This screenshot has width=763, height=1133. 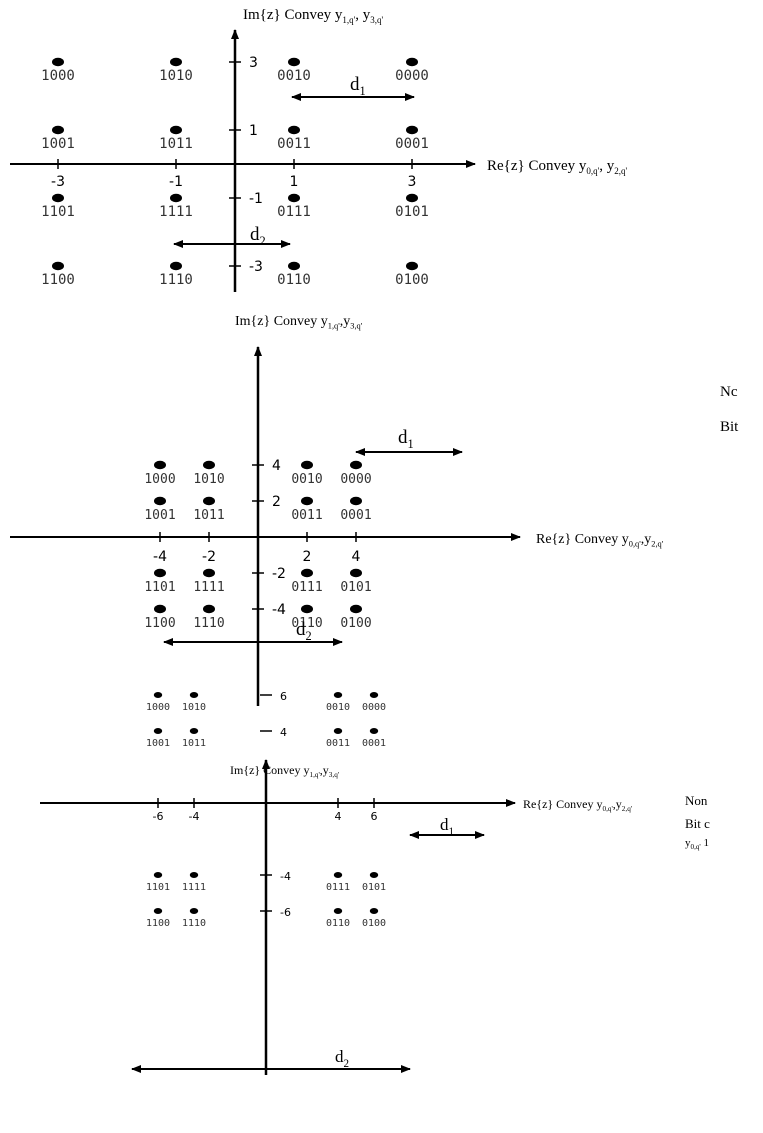 I want to click on imag-axis-title: Im{z} Convey y1,q', y3,q', so click(x=313, y=16).